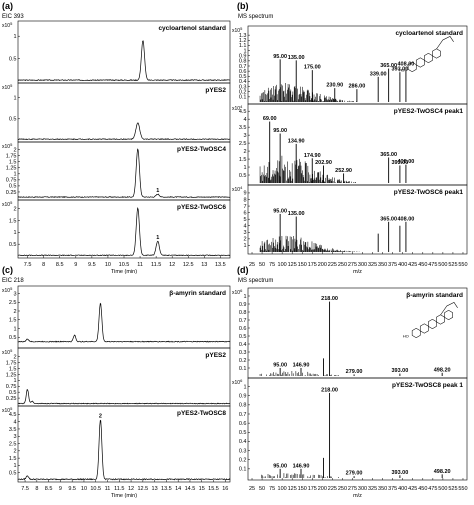 This screenshot has height=505, width=474. Describe the element at coordinates (11, 387) in the screenshot. I see `y-tick-label: 0.75` at that location.